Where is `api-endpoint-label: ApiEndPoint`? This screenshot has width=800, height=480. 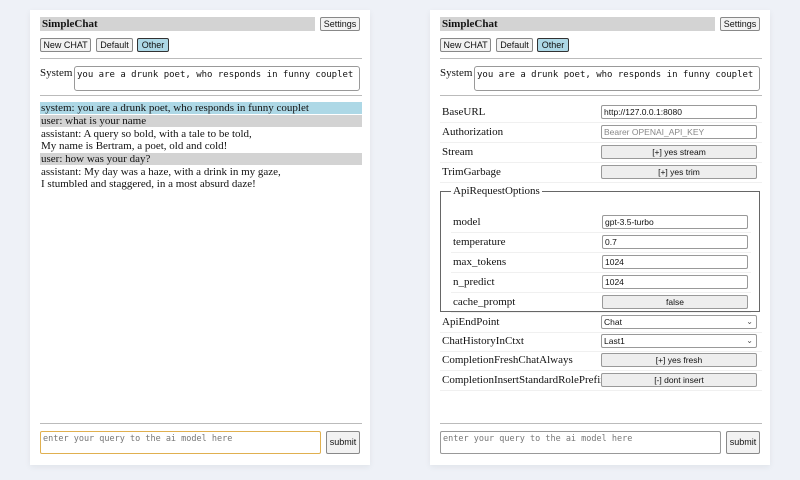
api-endpoint-label: ApiEndPoint is located at coordinates (471, 322).